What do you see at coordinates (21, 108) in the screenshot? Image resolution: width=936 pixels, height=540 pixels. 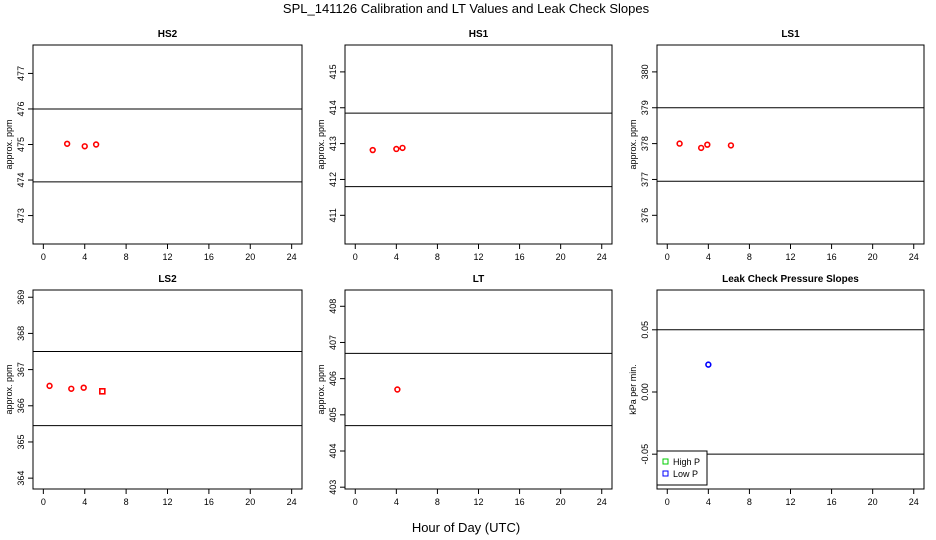 I see `y-tick-label: 476` at bounding box center [21, 108].